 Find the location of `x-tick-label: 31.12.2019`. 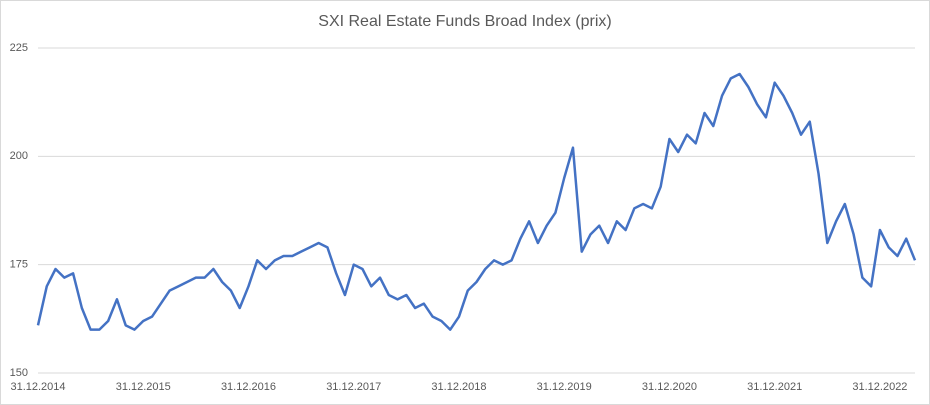

x-tick-label: 31.12.2019 is located at coordinates (564, 387).